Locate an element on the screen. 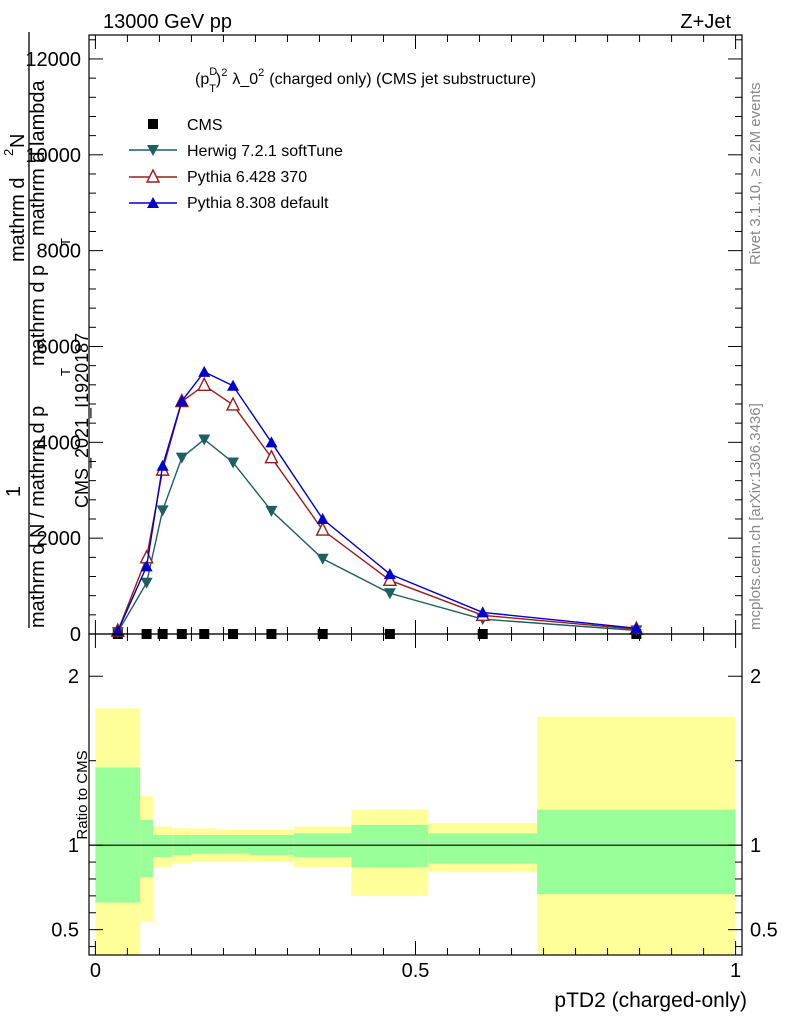  ylabel-numerator-sup: 2 is located at coordinates (8, 152).